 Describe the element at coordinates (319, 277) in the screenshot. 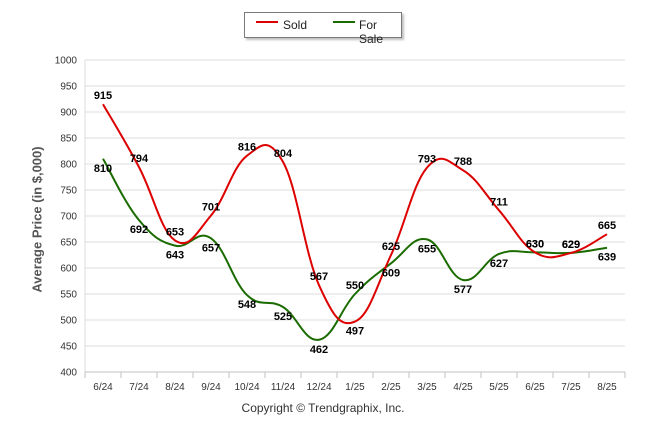

I see `data-label-sold: 567` at that location.